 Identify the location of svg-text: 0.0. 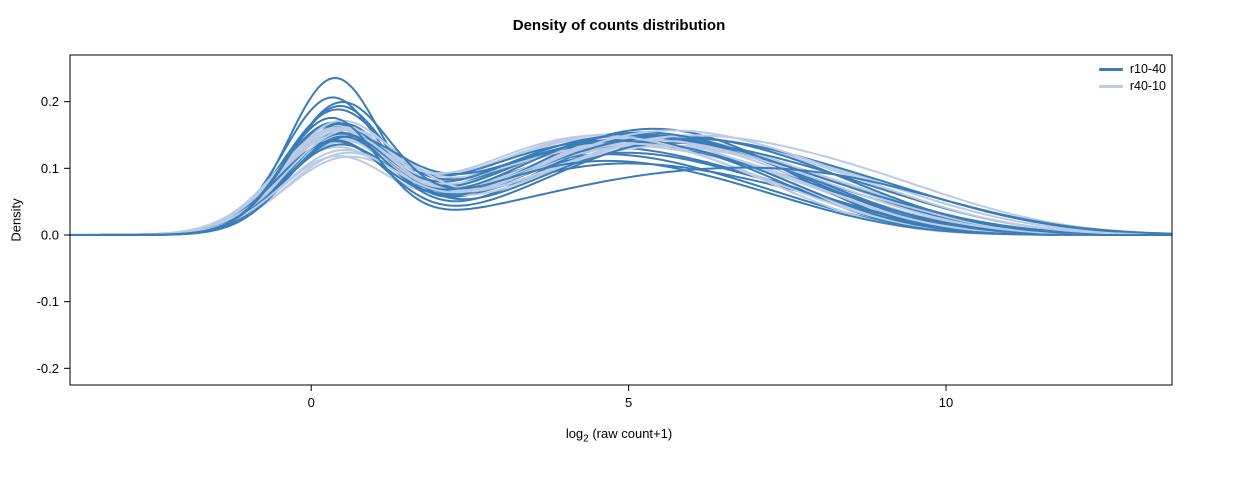
(50, 235).